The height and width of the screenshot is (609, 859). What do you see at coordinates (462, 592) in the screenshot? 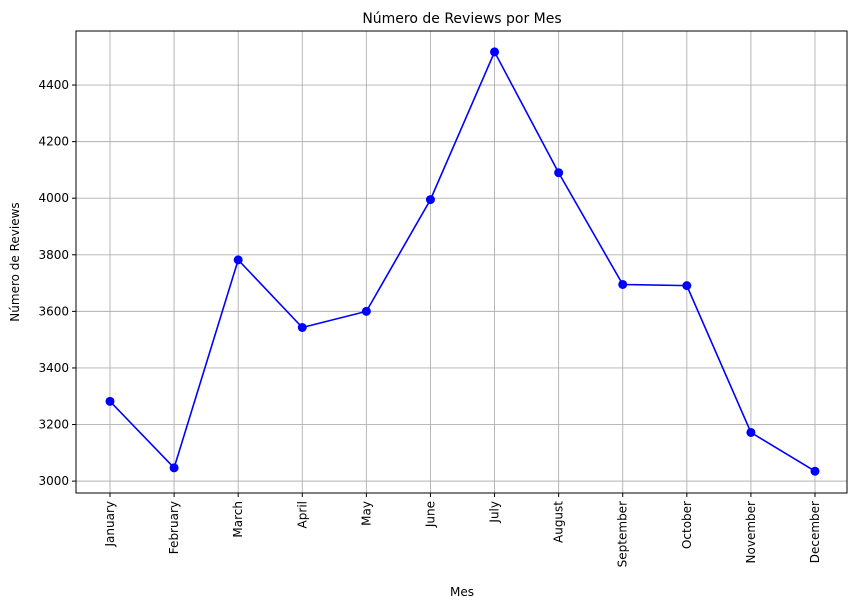
I see `x-axis-label: Mes` at bounding box center [462, 592].